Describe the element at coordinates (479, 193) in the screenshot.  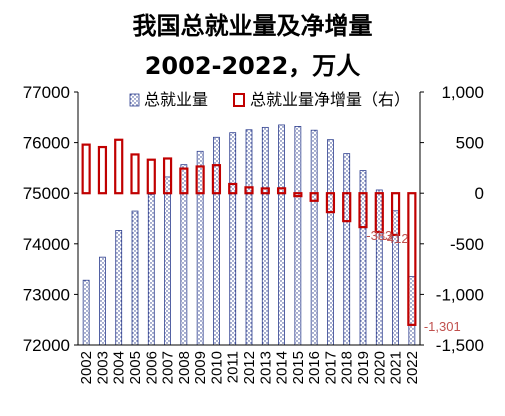
I see `right-tick-label: 0` at that location.